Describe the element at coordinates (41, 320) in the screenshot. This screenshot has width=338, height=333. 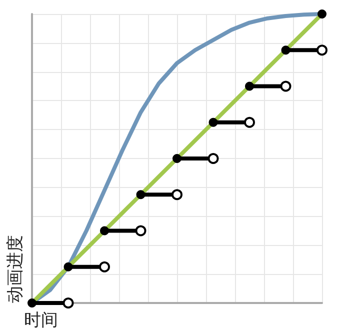
I see `x-axis-title: 时间` at that location.